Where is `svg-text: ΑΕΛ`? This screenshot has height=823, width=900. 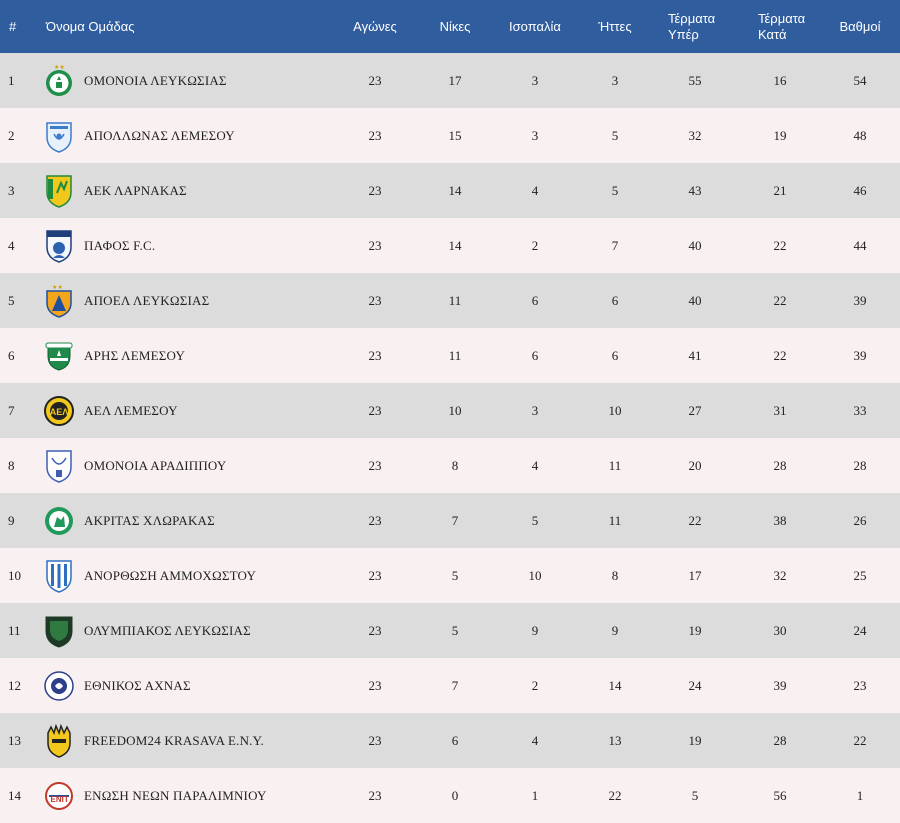 svg-text: ΑΕΛ is located at coordinates (59, 412).